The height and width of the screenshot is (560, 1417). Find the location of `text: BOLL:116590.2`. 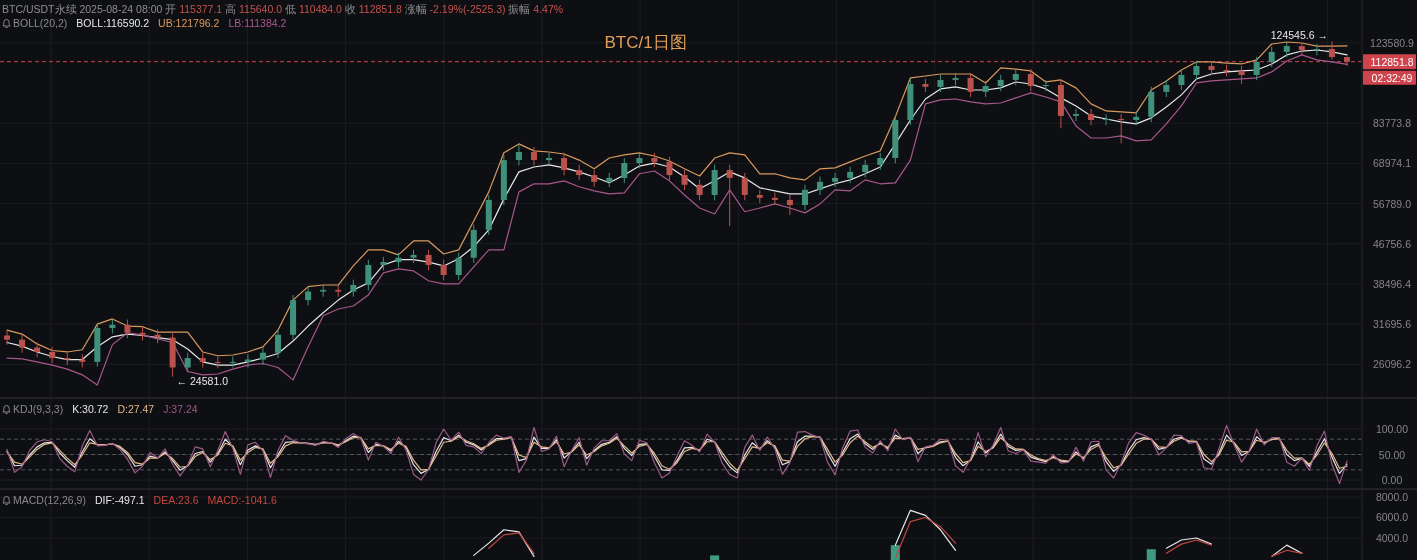

text: BOLL:116590.2 is located at coordinates (113, 23).